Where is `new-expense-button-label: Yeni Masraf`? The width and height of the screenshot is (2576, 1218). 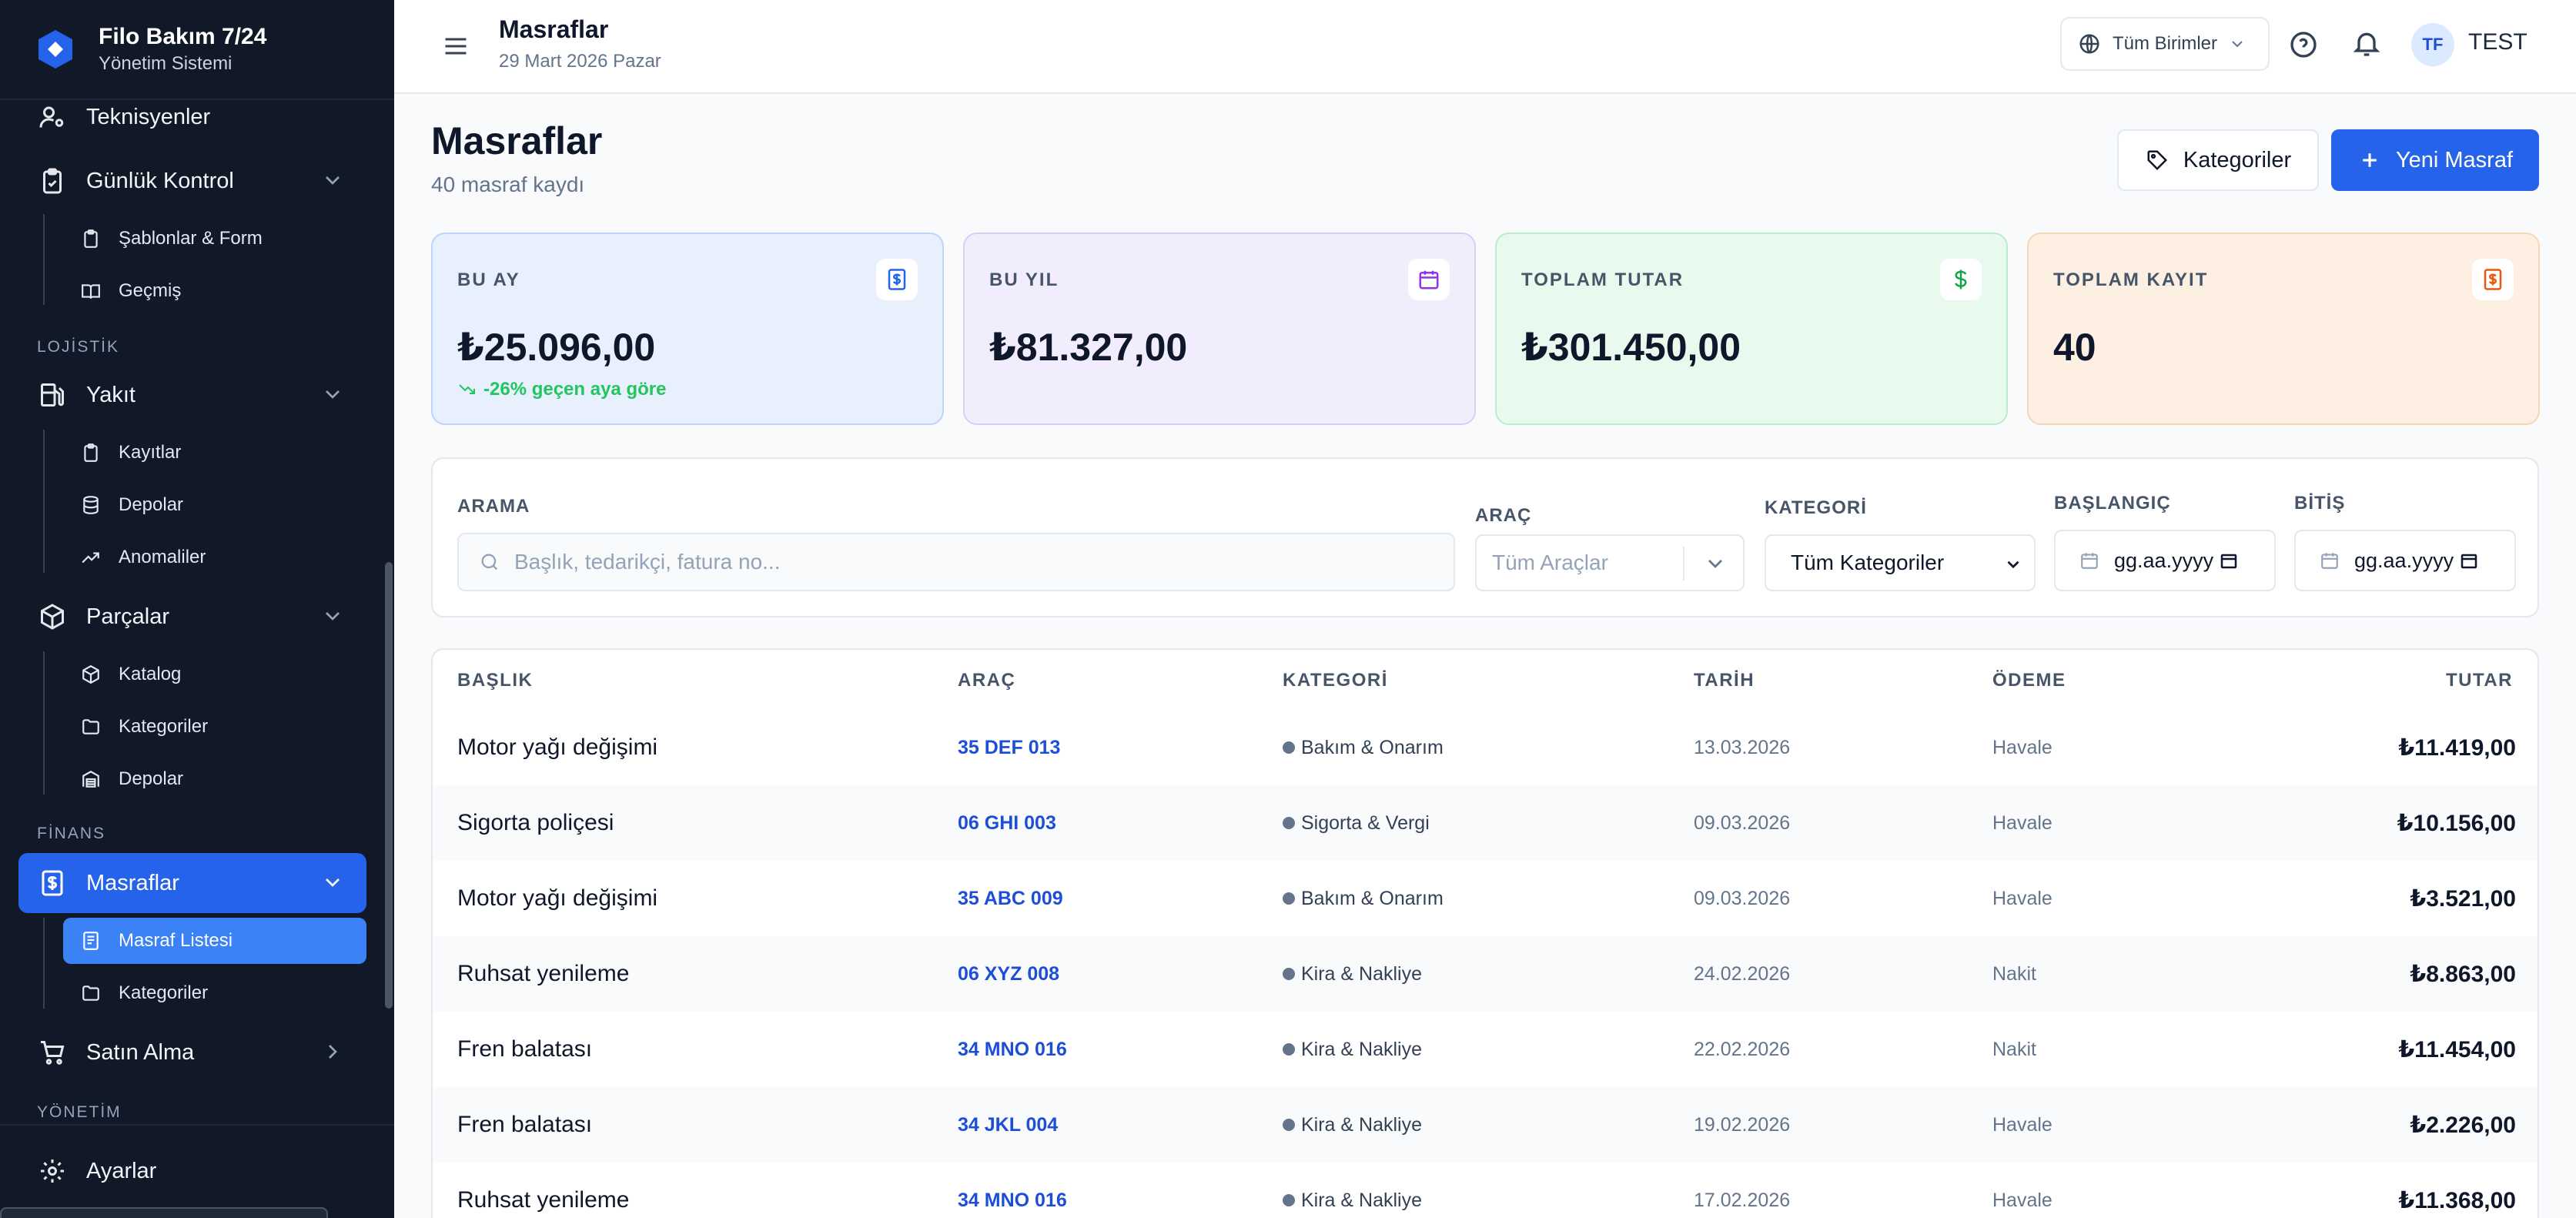 new-expense-button-label: Yeni Masraf is located at coordinates (2454, 159).